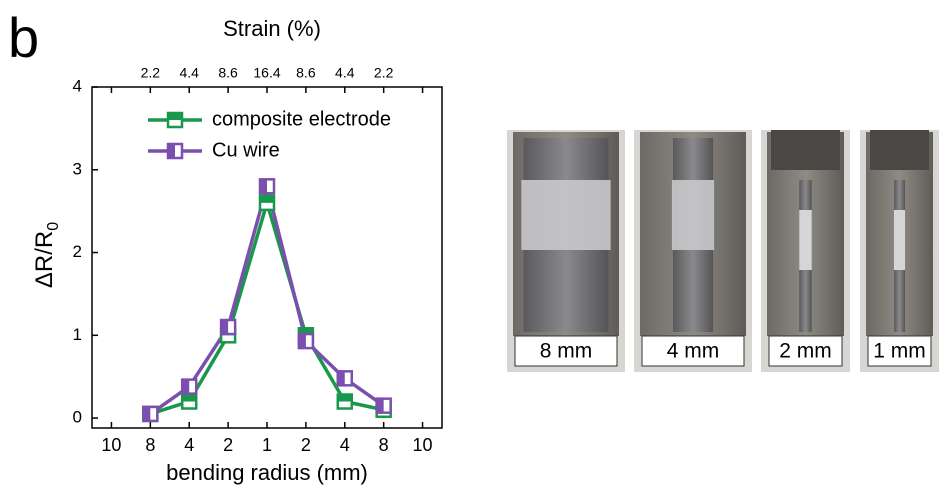  What do you see at coordinates (272, 28) in the screenshot?
I see `top-axis-title: Strain (%)` at bounding box center [272, 28].